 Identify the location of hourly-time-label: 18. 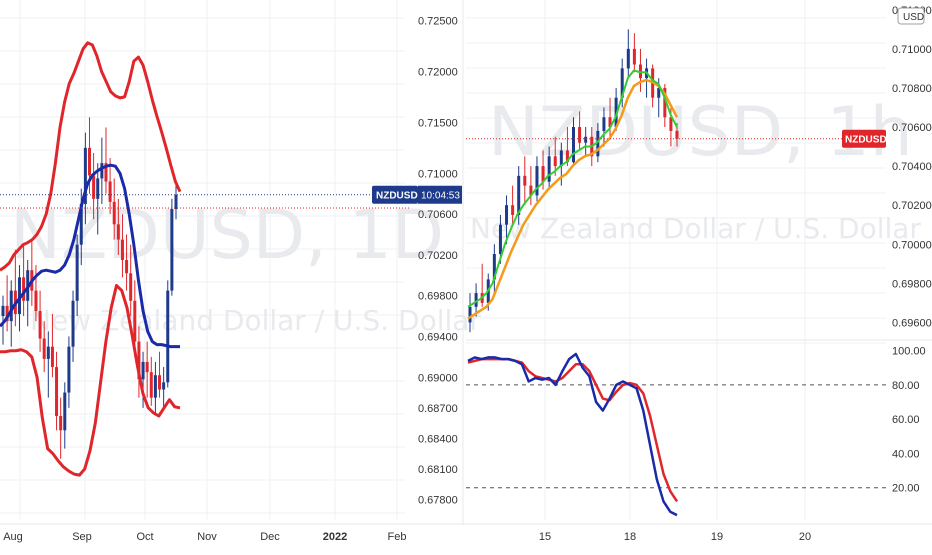
(630, 537).